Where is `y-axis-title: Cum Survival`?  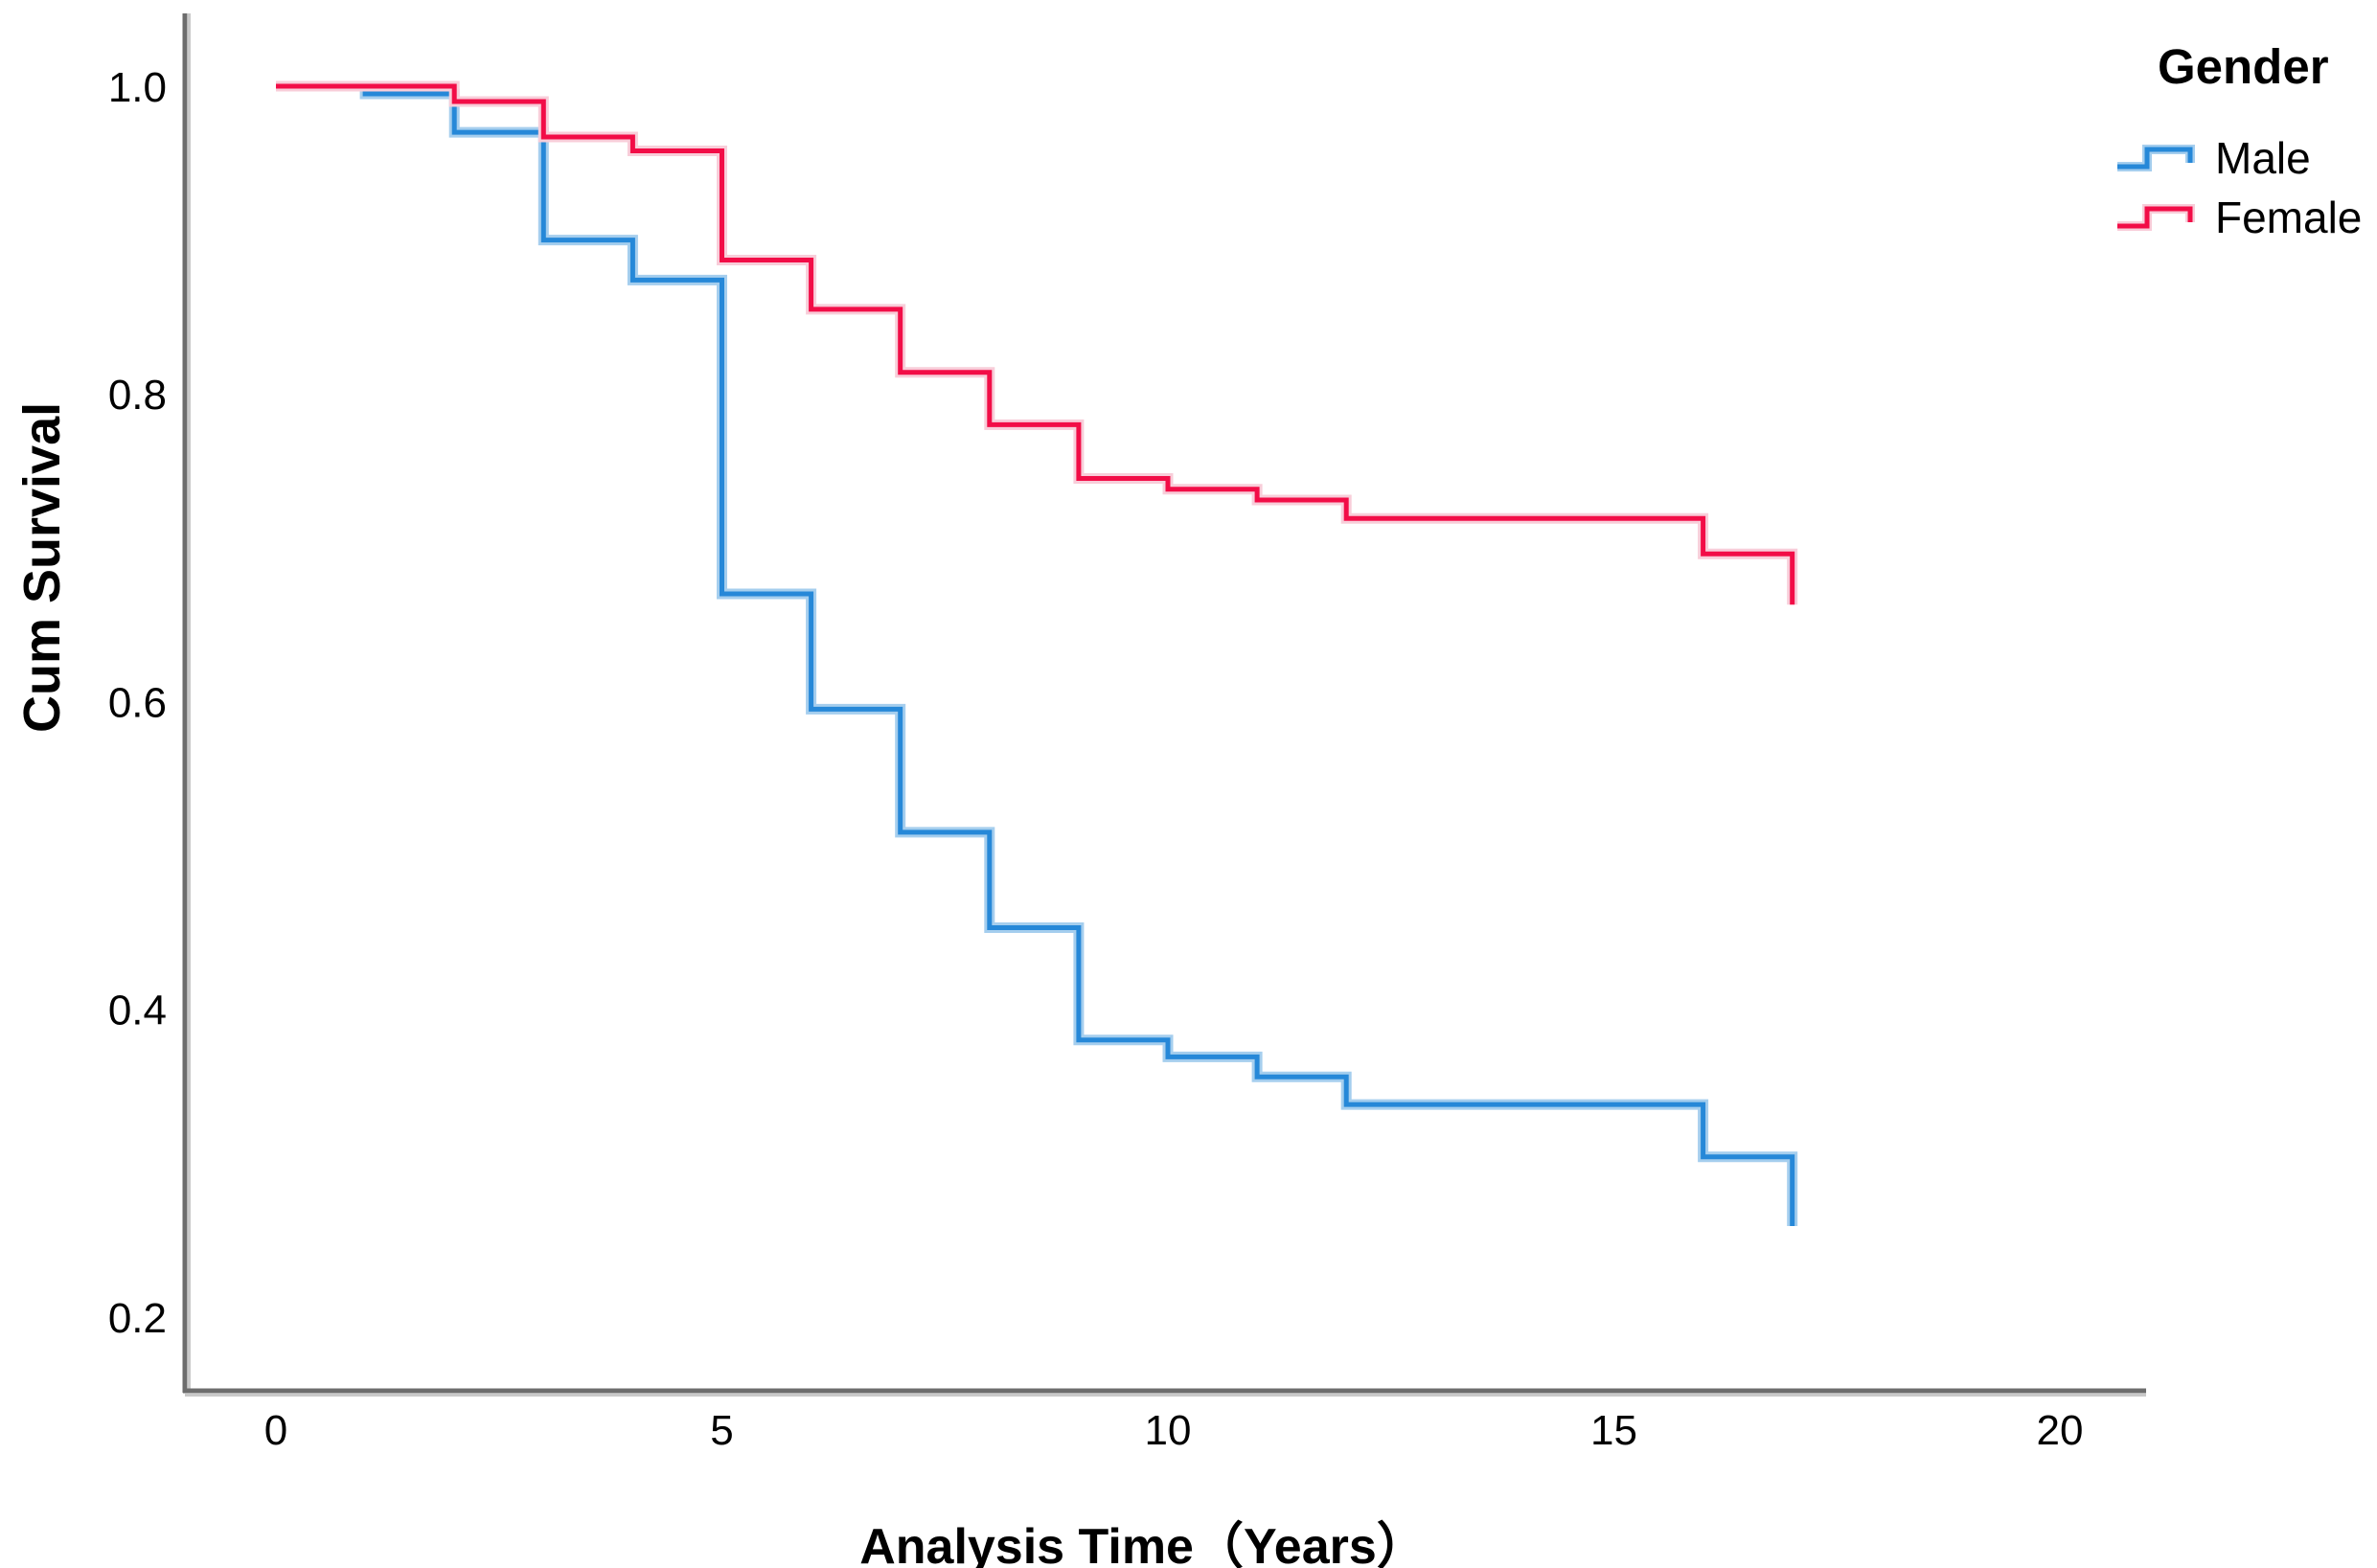
y-axis-title: Cum Survival is located at coordinates (42, 567).